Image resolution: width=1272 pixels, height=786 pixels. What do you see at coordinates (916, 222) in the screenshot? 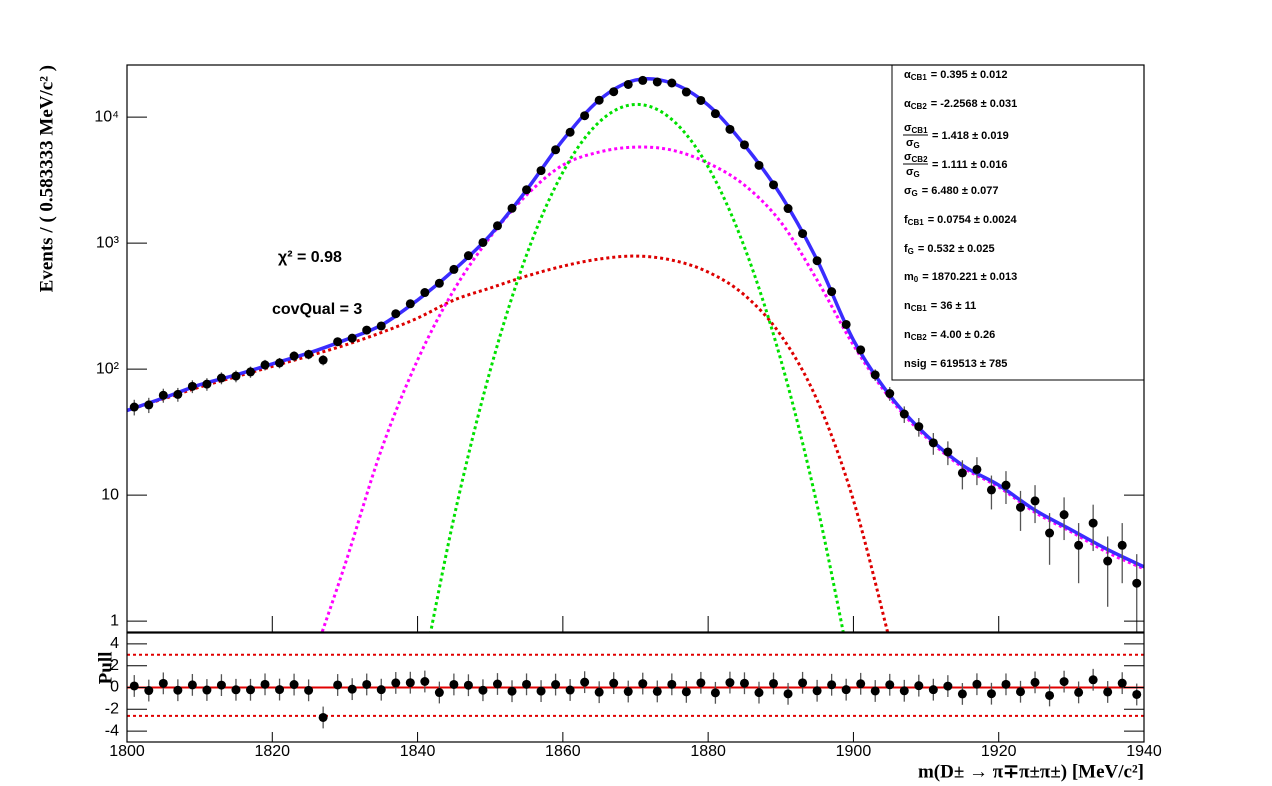
I see `param-subscript: CB1` at bounding box center [916, 222].